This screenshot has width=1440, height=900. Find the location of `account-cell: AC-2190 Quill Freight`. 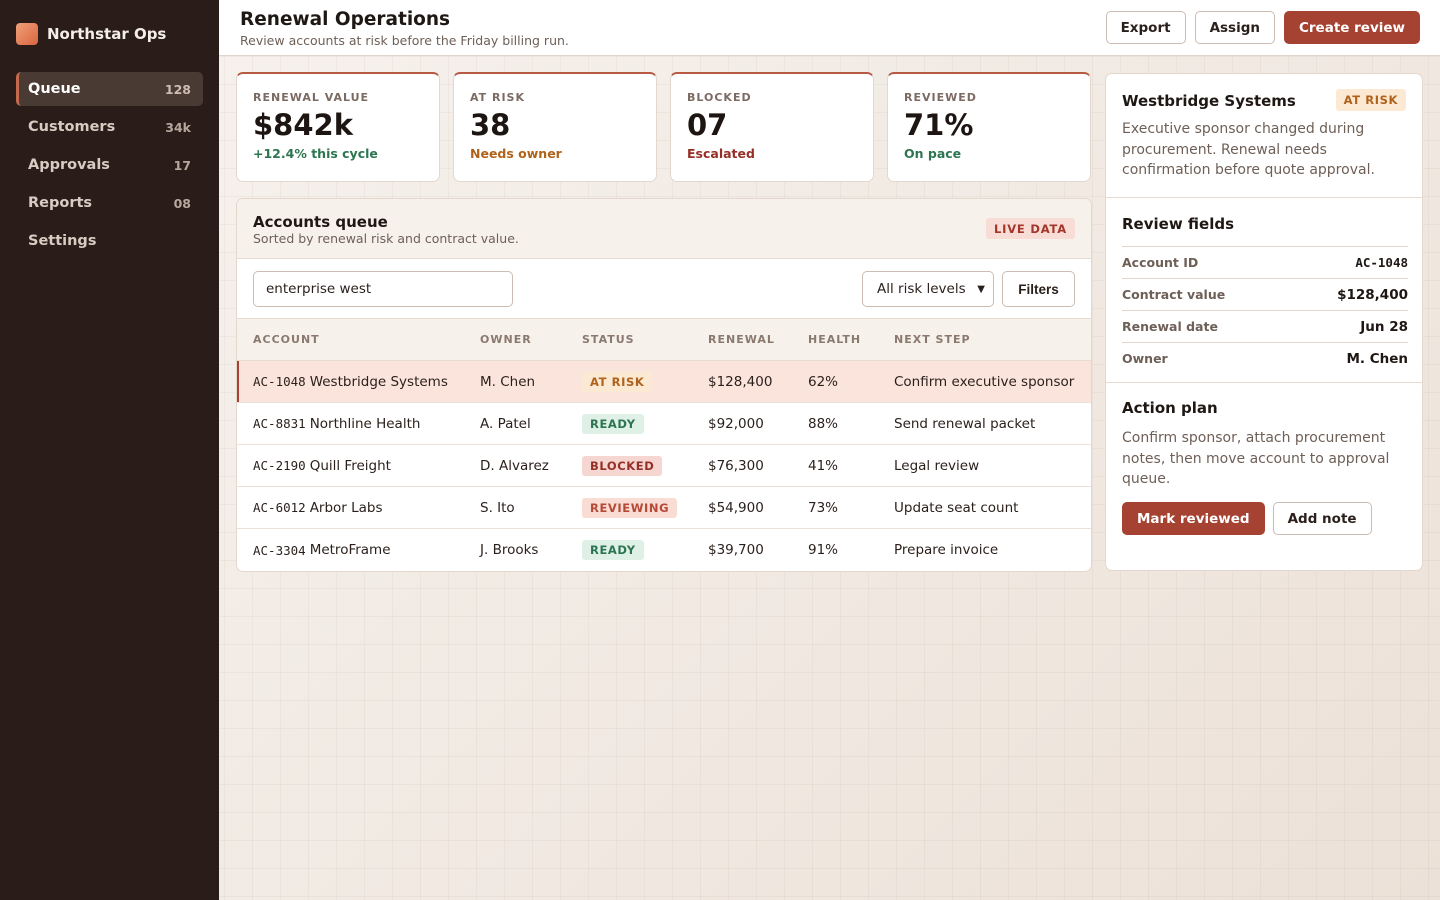

account-cell: AC-2190 Quill Freight is located at coordinates (322, 465).